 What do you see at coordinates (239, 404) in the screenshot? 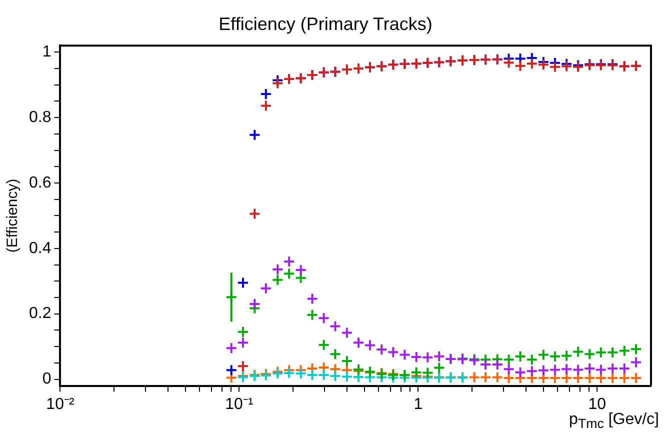
I see `x-tick-label: 10⁻¹` at bounding box center [239, 404].